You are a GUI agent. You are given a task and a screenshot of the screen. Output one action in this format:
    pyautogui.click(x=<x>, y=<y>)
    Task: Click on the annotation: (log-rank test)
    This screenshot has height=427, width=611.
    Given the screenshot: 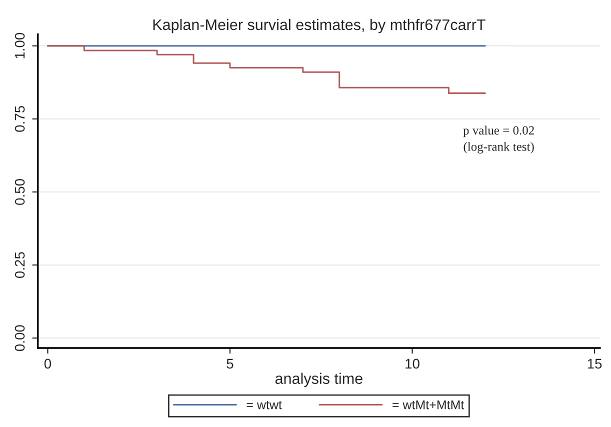 What is the action you would take?
    pyautogui.click(x=499, y=148)
    